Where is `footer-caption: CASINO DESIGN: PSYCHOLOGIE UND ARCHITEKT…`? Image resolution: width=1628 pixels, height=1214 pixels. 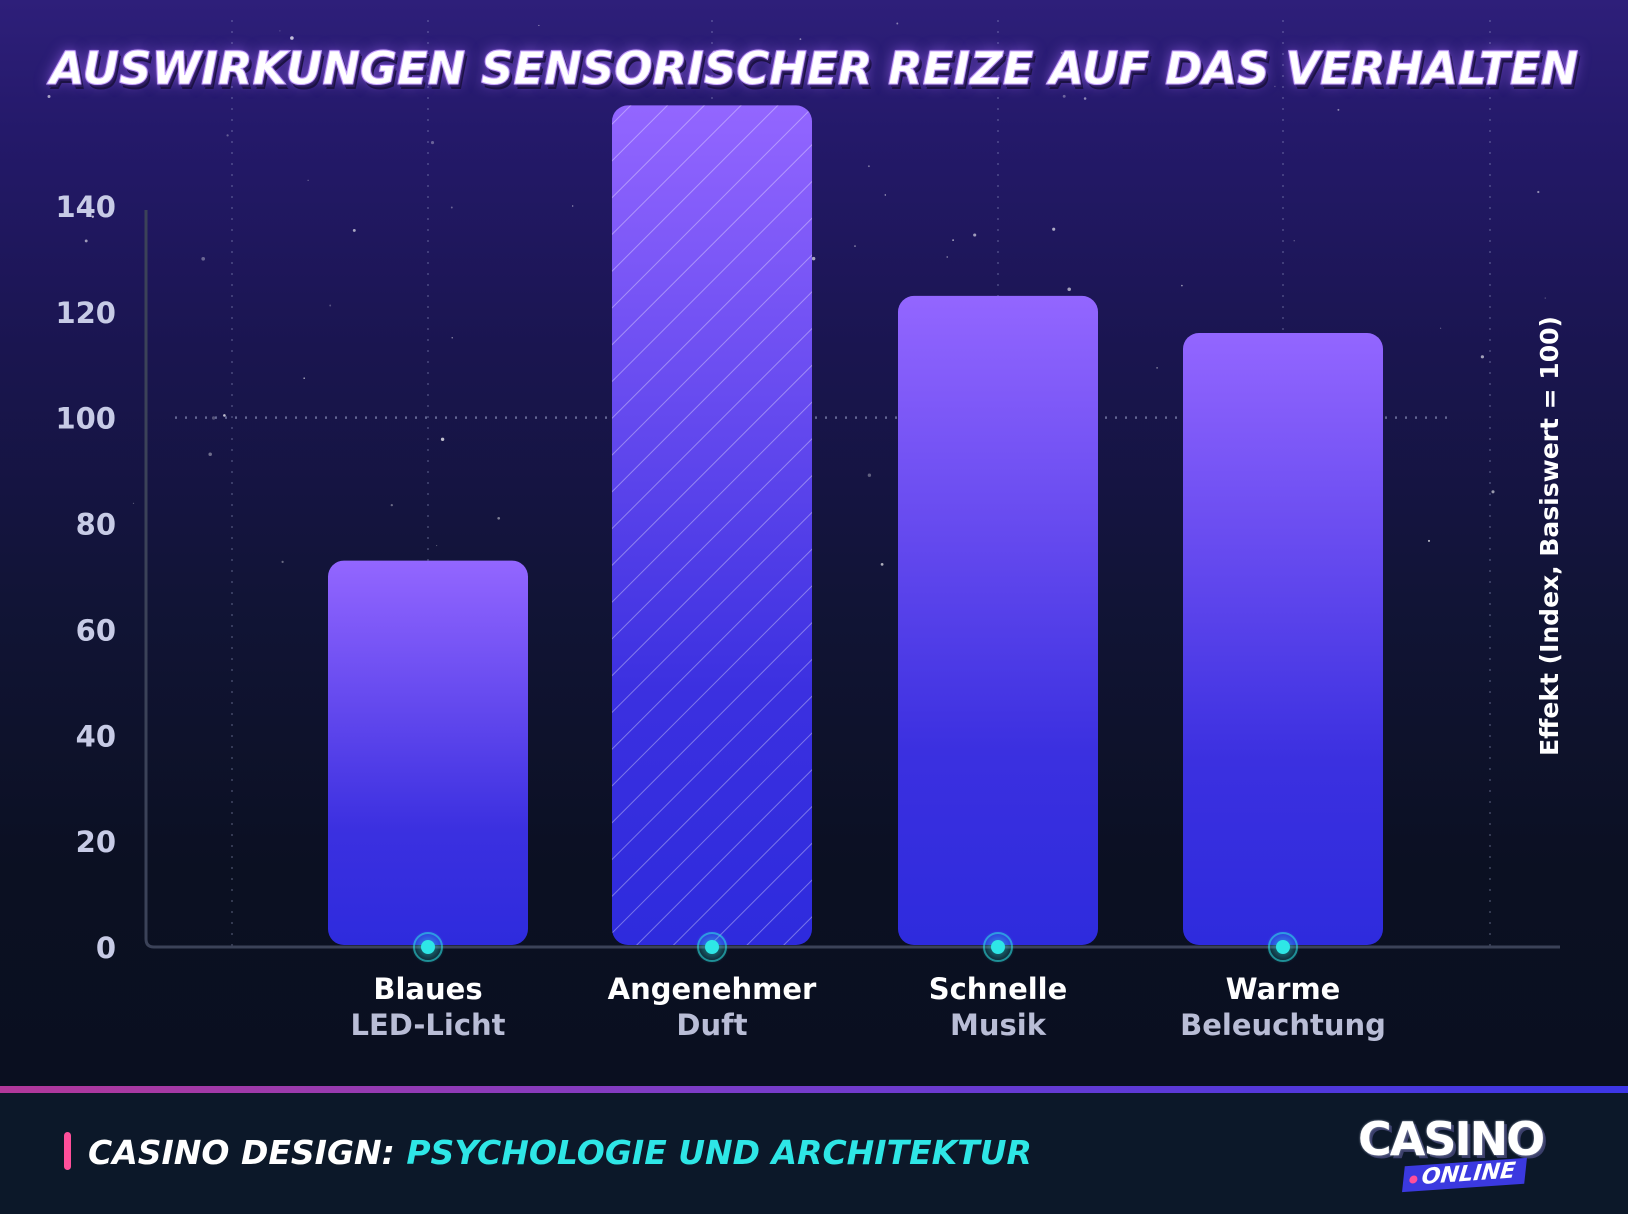
footer-caption: CASINO DESIGN: PSYCHOLOGIE UND ARCHITEKT… is located at coordinates (560, 1152).